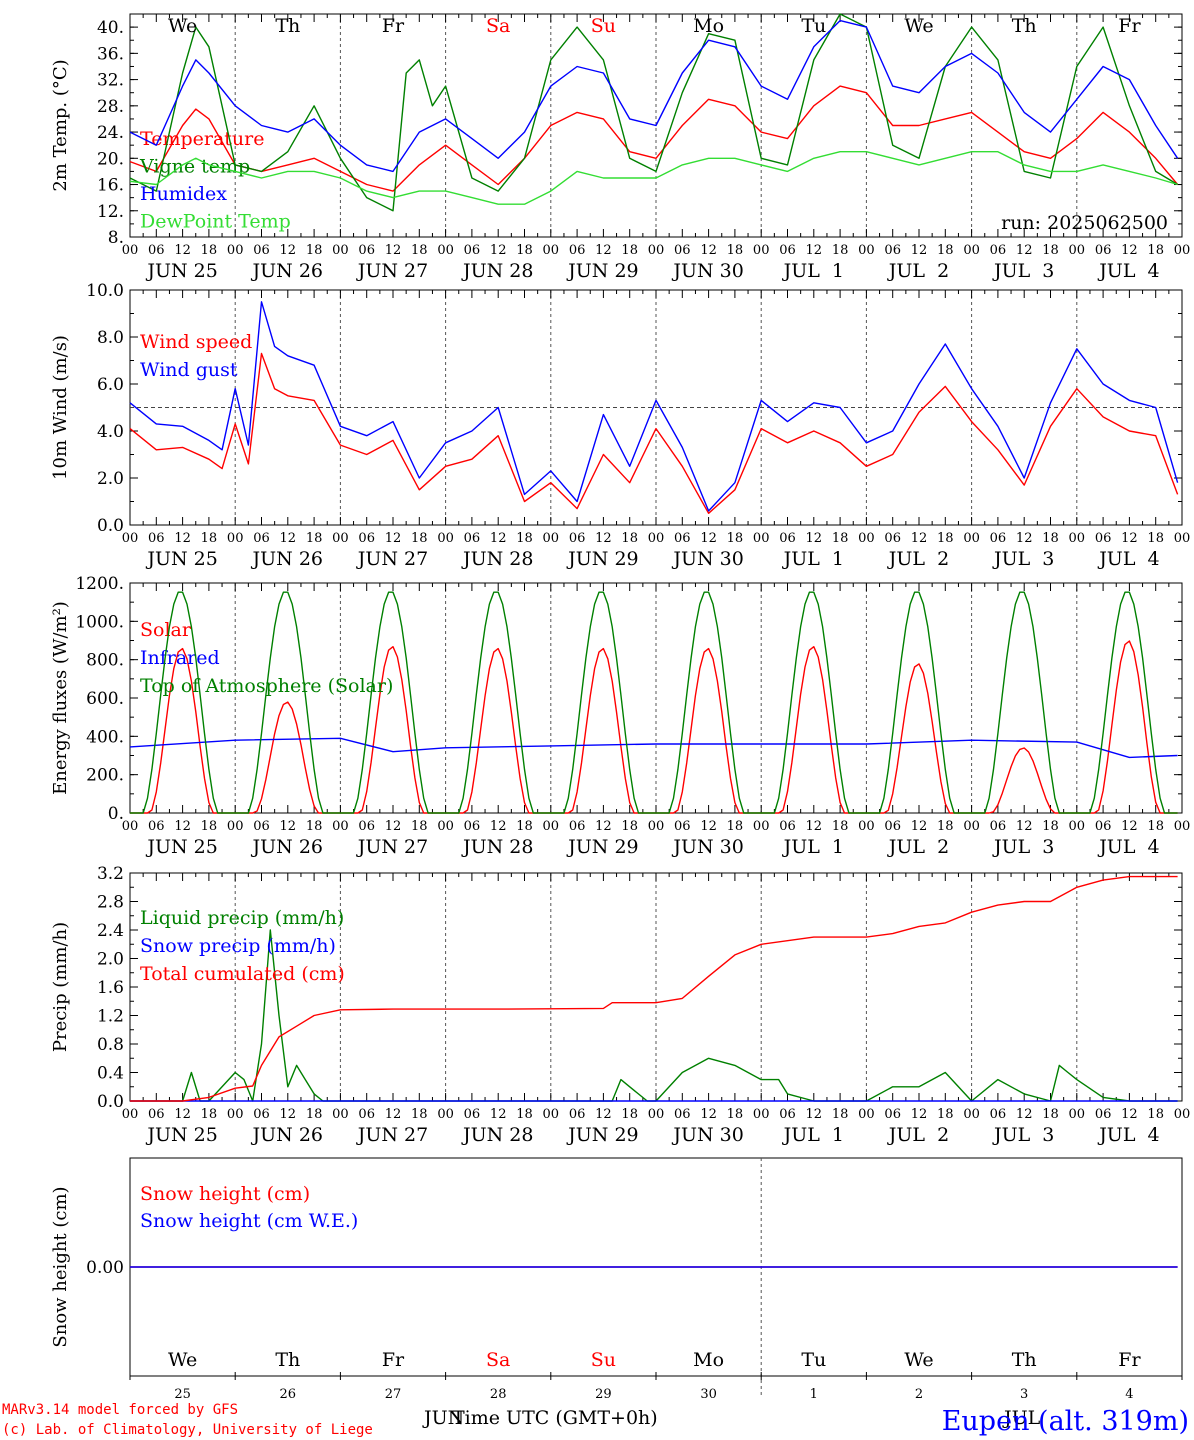 The width and height of the screenshot is (1194, 1440). What do you see at coordinates (814, 1394) in the screenshot?
I see `day-number-label: 1` at bounding box center [814, 1394].